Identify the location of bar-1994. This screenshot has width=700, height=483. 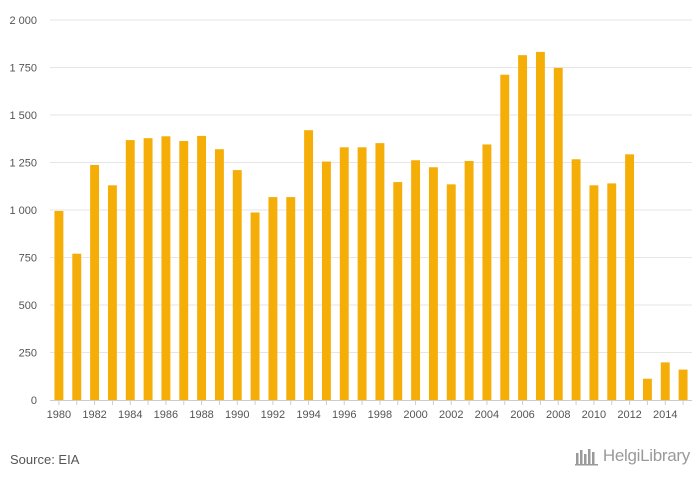
(309, 265).